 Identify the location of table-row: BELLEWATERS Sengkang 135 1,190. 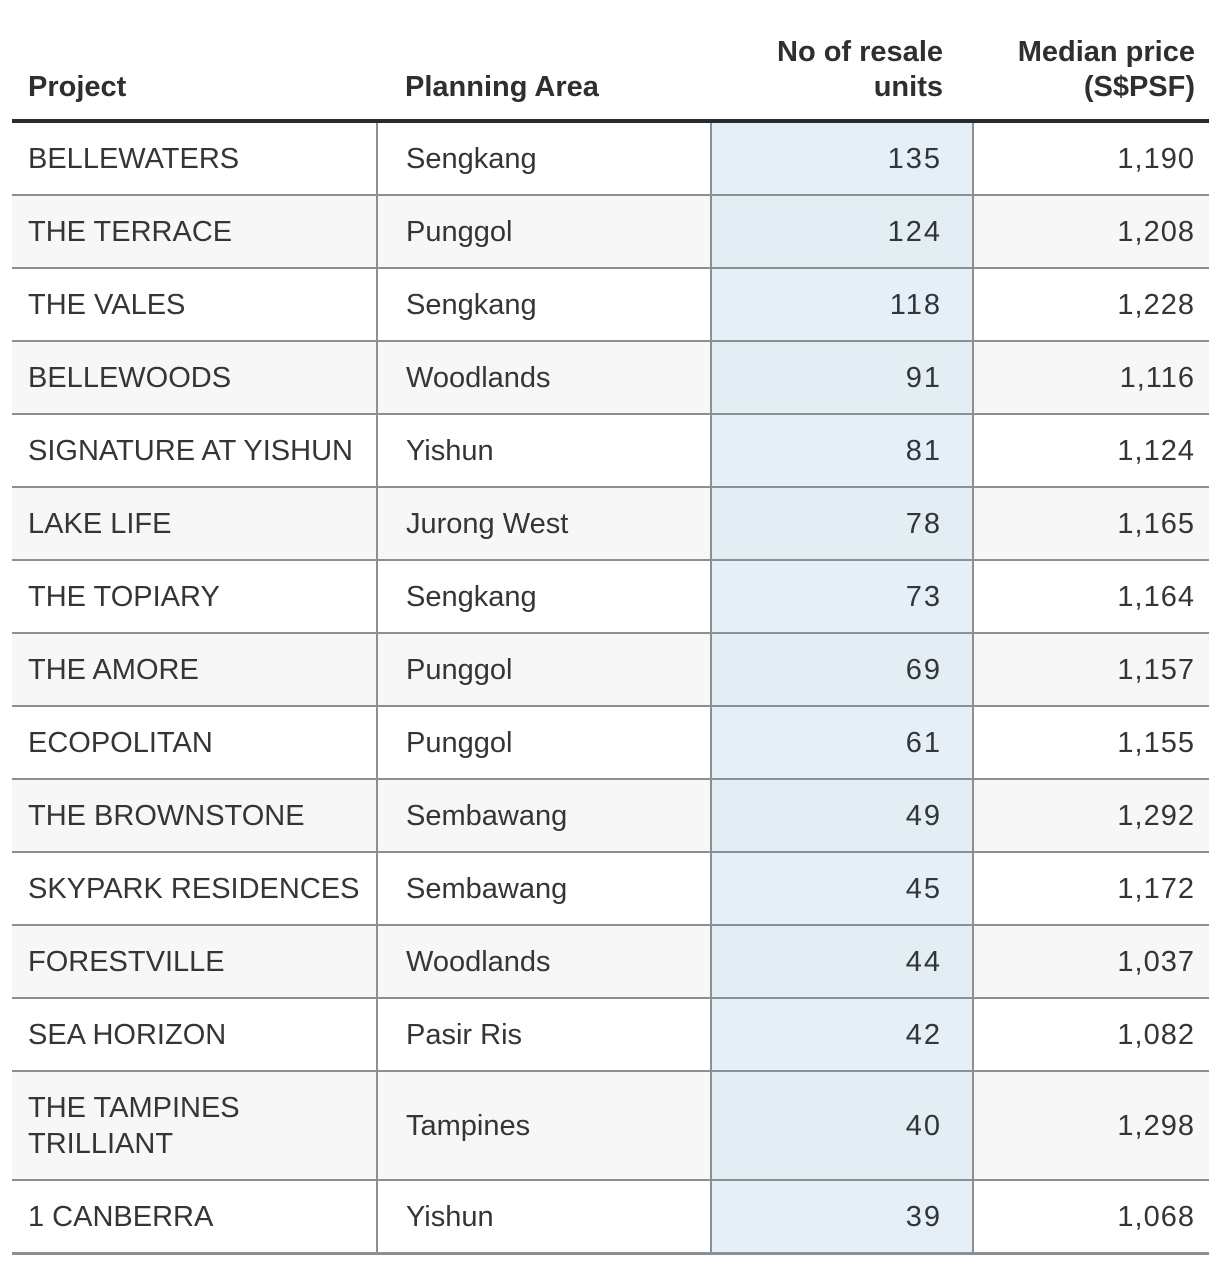
(610, 158).